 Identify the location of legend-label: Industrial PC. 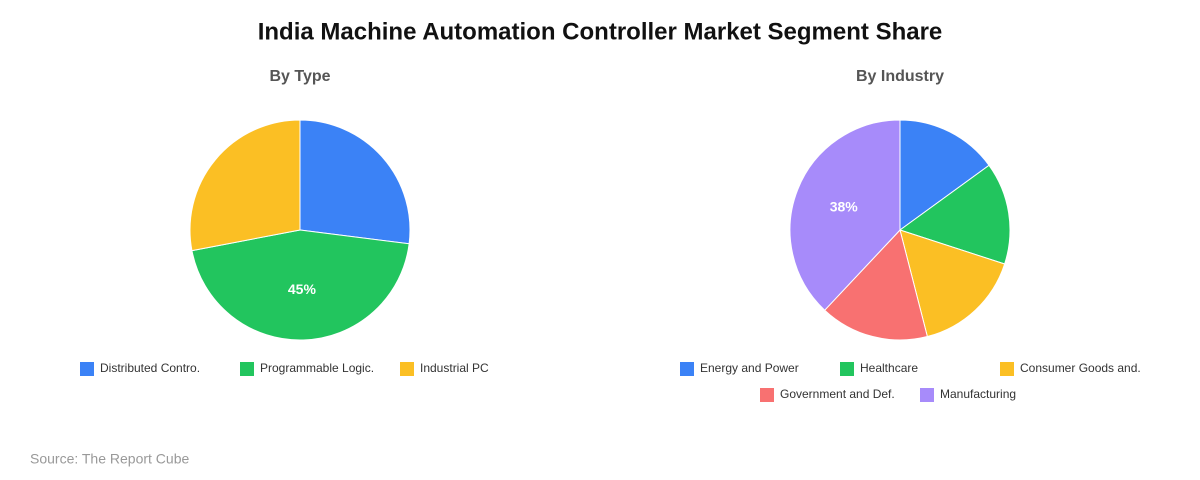
(454, 368).